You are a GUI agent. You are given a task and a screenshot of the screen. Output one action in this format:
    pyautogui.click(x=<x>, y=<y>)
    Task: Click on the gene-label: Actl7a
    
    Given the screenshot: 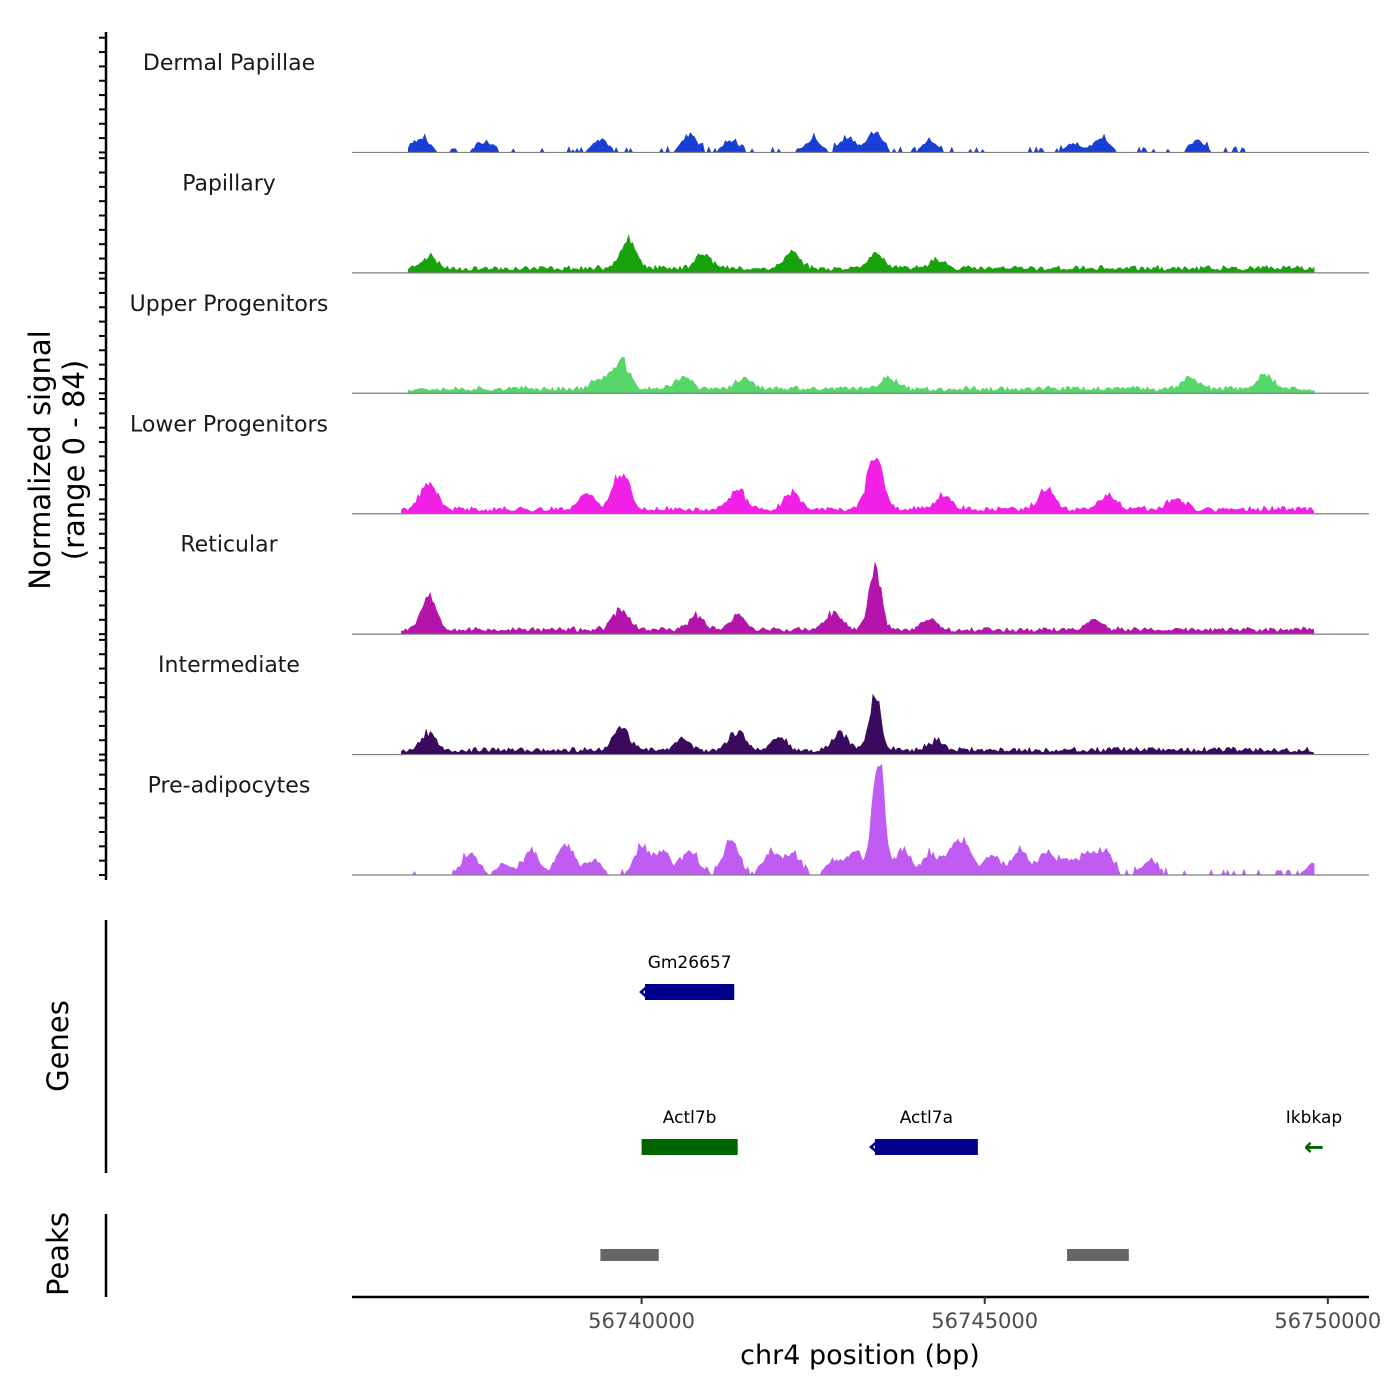 What is the action you would take?
    pyautogui.click(x=926, y=1118)
    